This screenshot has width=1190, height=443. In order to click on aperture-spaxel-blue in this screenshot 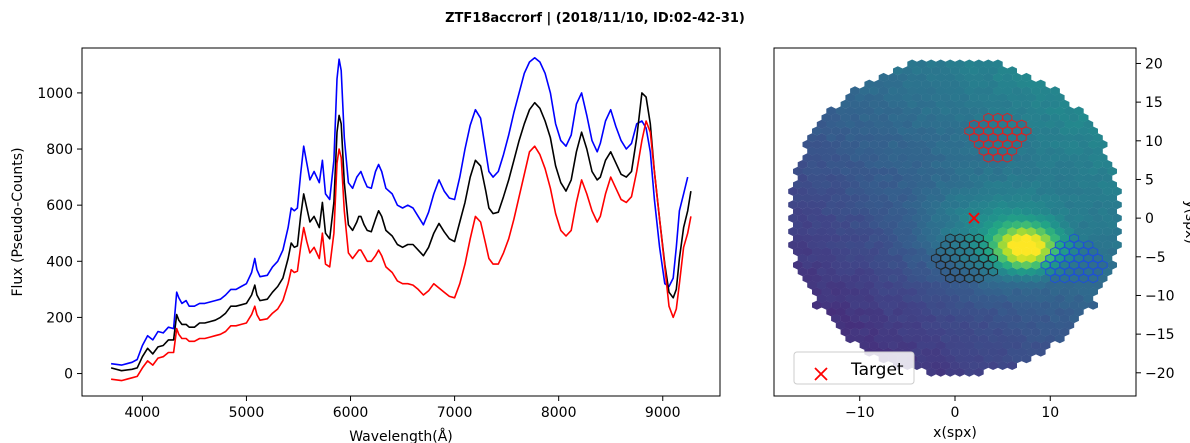, I will do `click(1088, 245)`.